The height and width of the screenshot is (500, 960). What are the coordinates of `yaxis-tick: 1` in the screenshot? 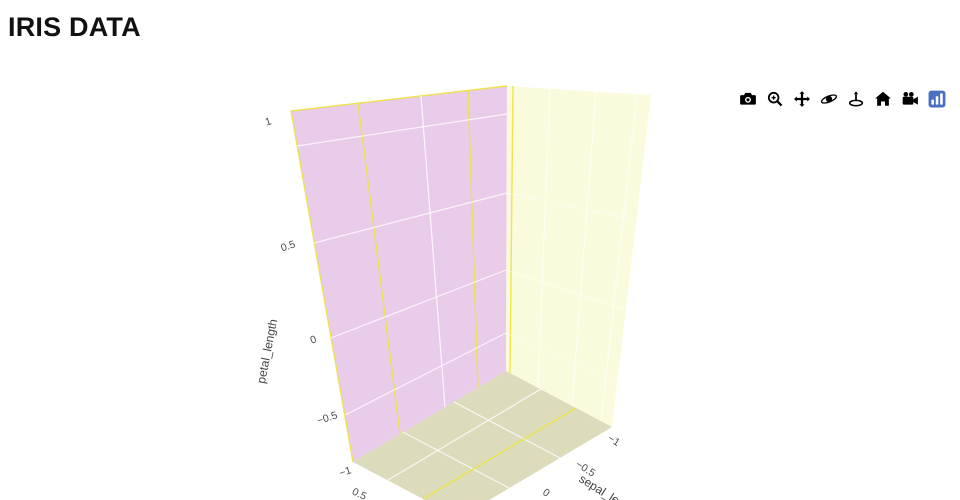 It's located at (268, 121).